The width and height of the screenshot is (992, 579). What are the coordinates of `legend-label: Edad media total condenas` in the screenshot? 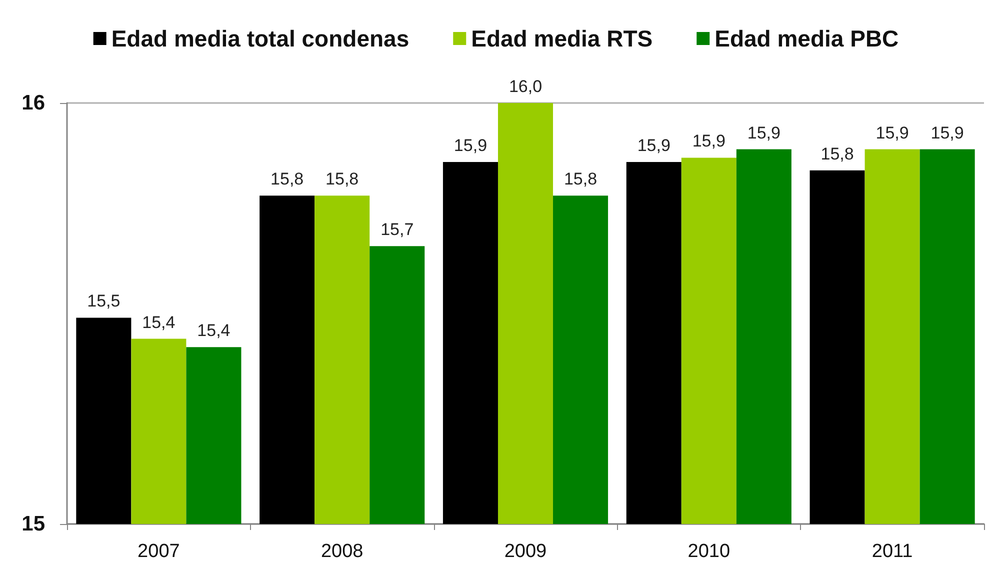 It's located at (260, 39).